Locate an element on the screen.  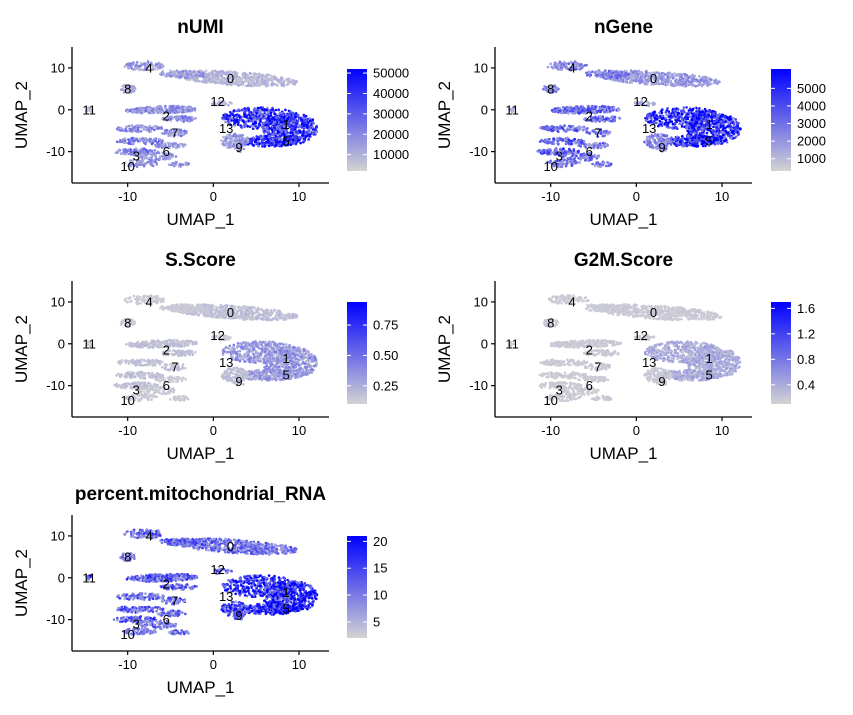
colorbar-tick-label: 10000 is located at coordinates (391, 154).